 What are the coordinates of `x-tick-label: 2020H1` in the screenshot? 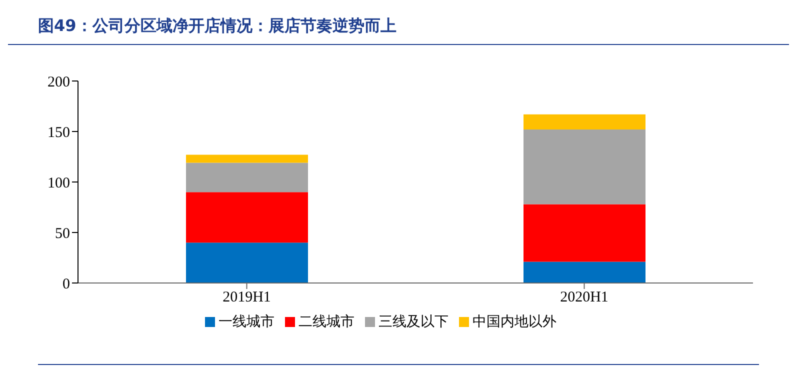 It's located at (584, 298).